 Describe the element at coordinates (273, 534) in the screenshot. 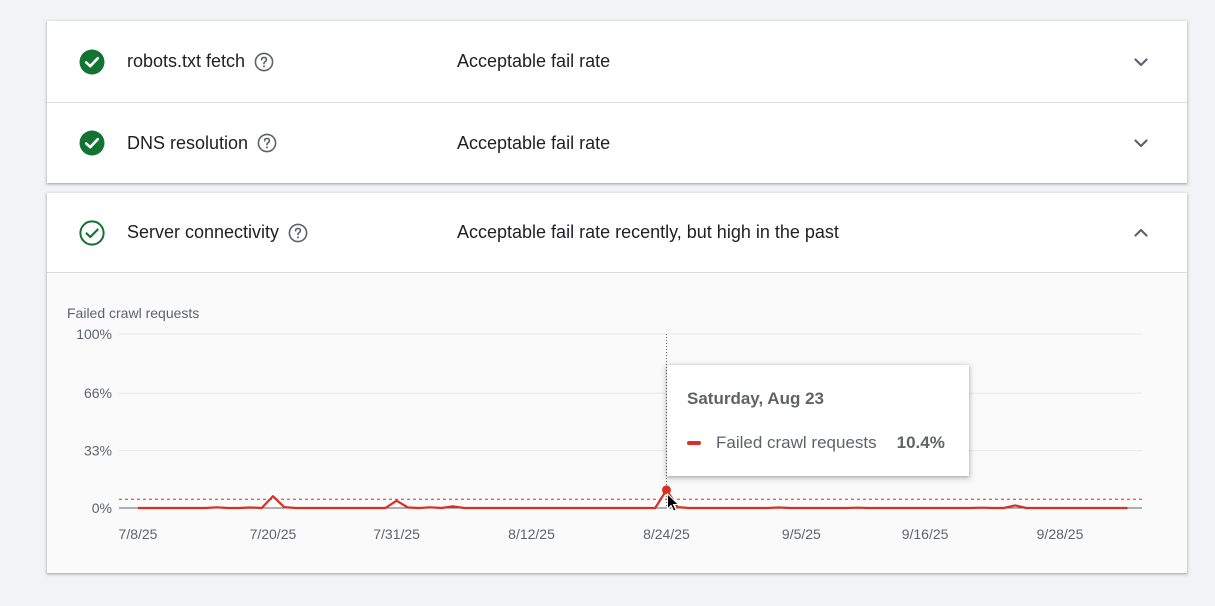

I see `x-tick-label: 7/20/25` at that location.